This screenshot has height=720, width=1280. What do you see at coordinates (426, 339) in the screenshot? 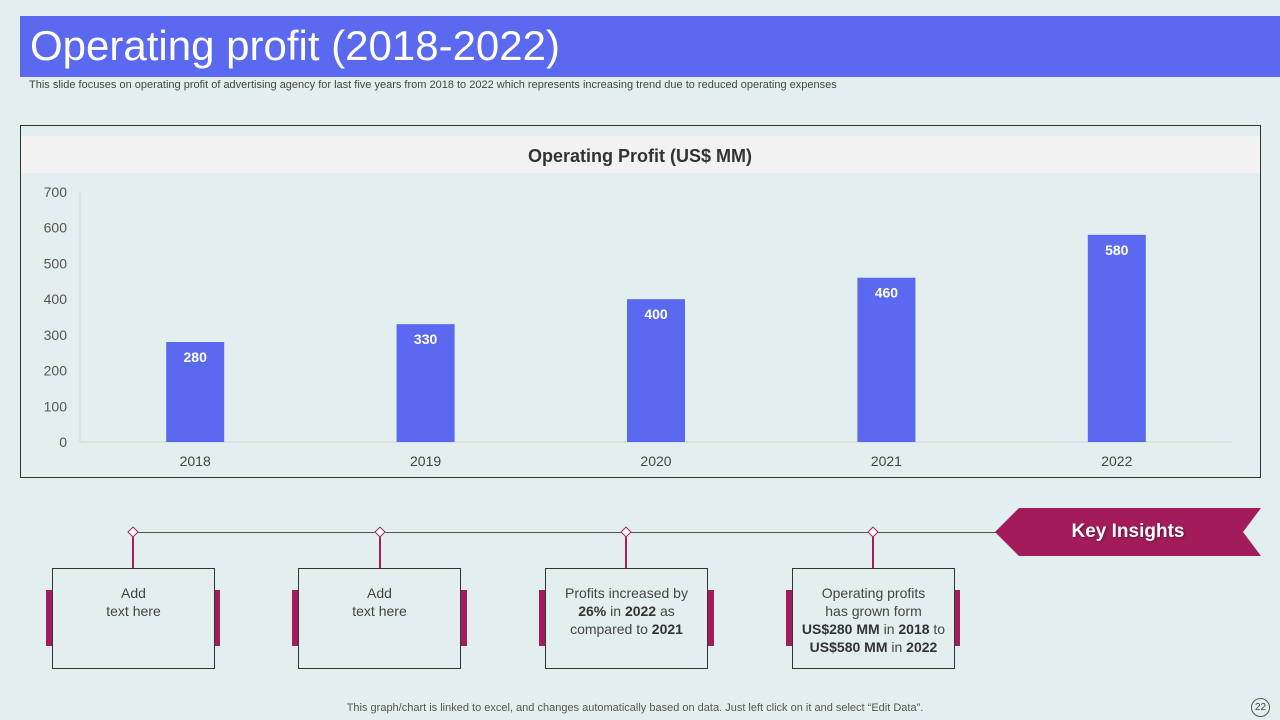
I see `data-label: 330` at bounding box center [426, 339].